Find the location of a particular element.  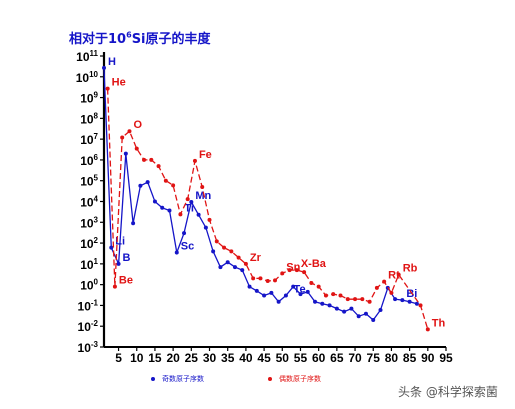

element-label: Zr is located at coordinates (256, 258).